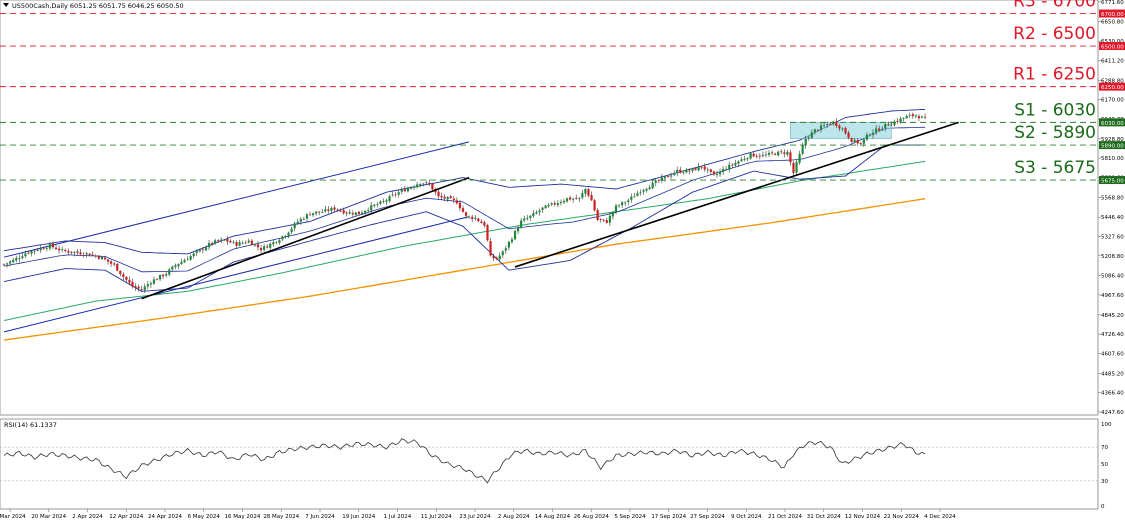 This screenshot has width=1125, height=521. Describe the element at coordinates (204, 517) in the screenshot. I see `x-tick-label: 6 May 2024` at that location.